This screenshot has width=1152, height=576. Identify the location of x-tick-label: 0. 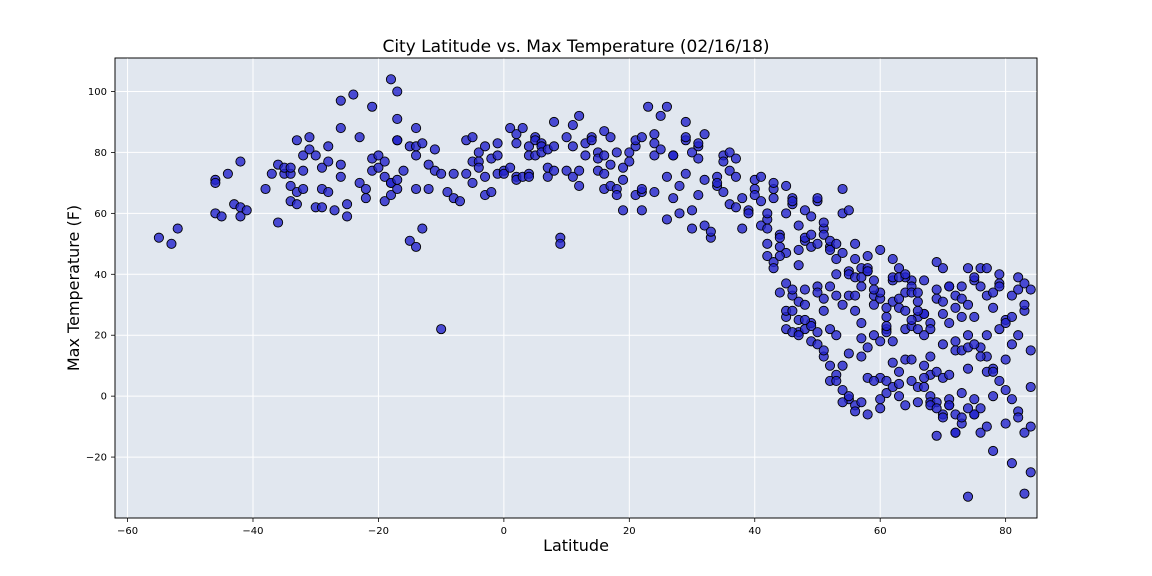
(504, 531).